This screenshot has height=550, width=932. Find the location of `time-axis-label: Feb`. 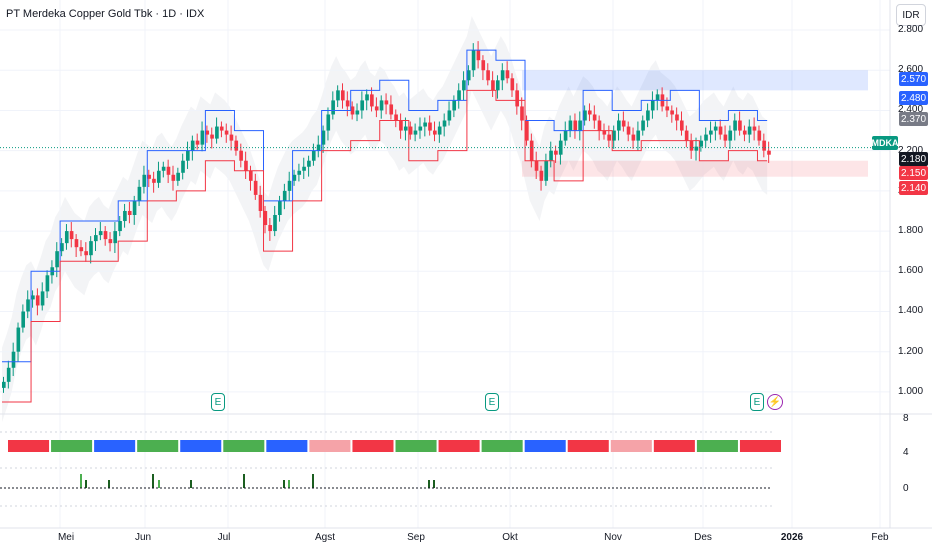

time-axis-label: Feb is located at coordinates (880, 537).